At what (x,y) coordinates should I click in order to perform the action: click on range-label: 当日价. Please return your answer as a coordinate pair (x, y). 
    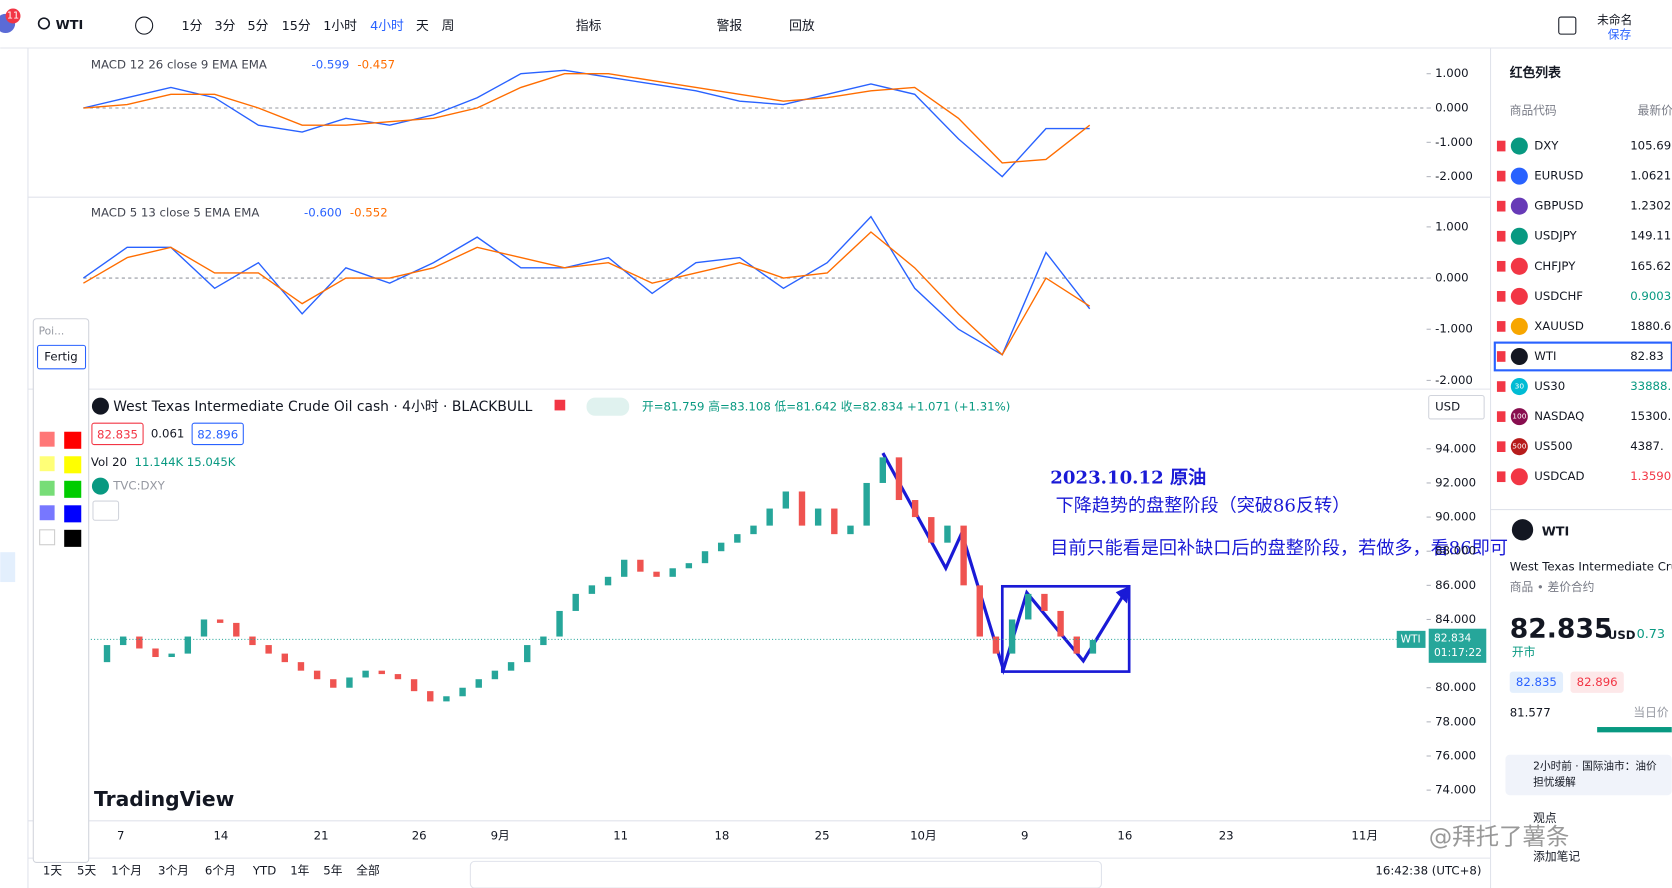
    Looking at the image, I should click on (1650, 713).